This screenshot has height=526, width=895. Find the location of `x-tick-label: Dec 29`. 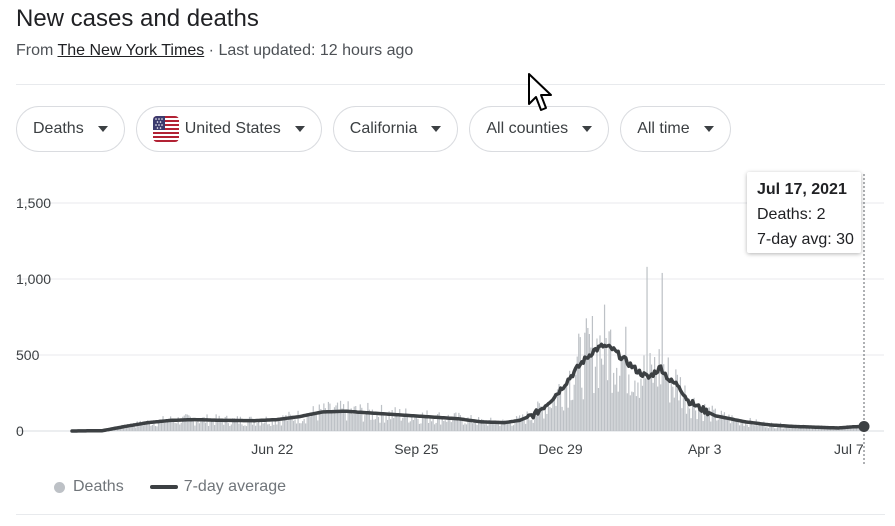

x-tick-label: Dec 29 is located at coordinates (560, 449).